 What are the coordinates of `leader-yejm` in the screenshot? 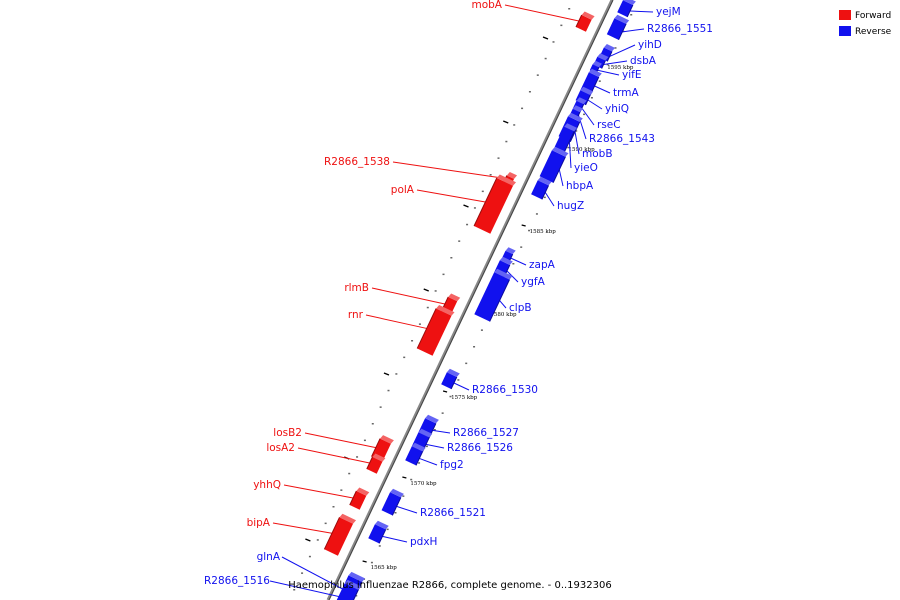 It's located at (642, 11).